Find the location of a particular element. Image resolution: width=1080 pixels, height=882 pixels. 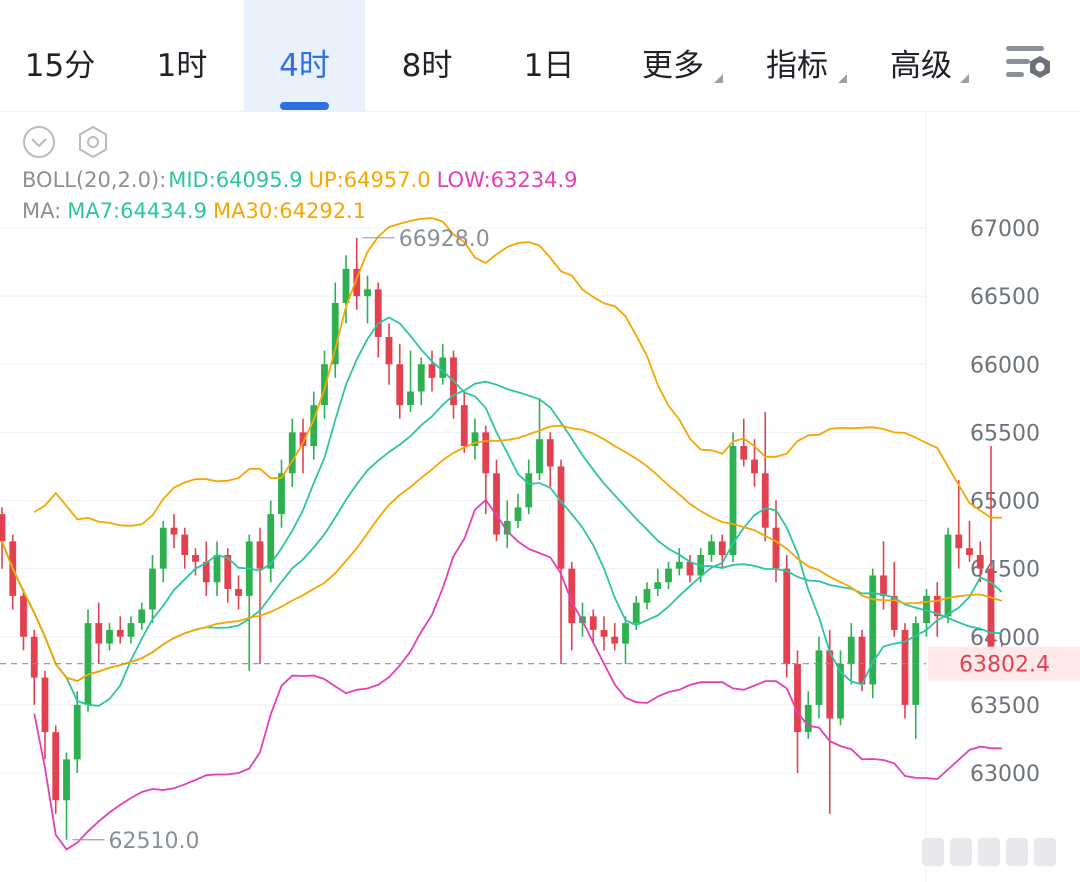

tab-label: 1时 is located at coordinates (182, 66).